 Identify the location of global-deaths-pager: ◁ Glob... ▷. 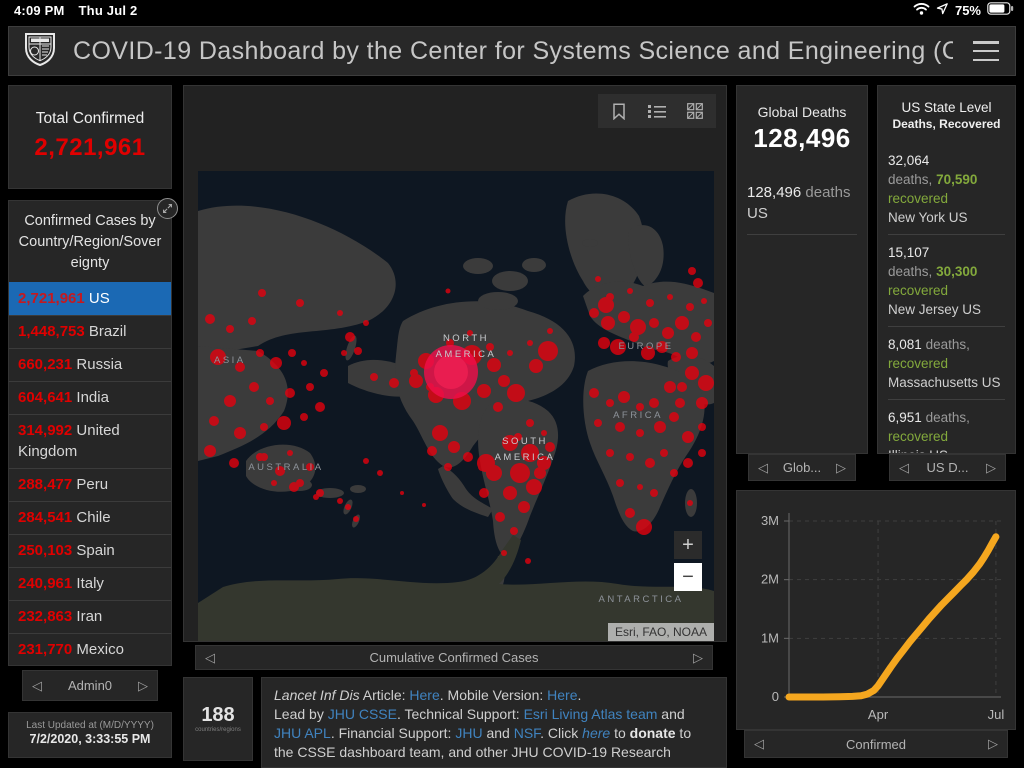
(802, 467).